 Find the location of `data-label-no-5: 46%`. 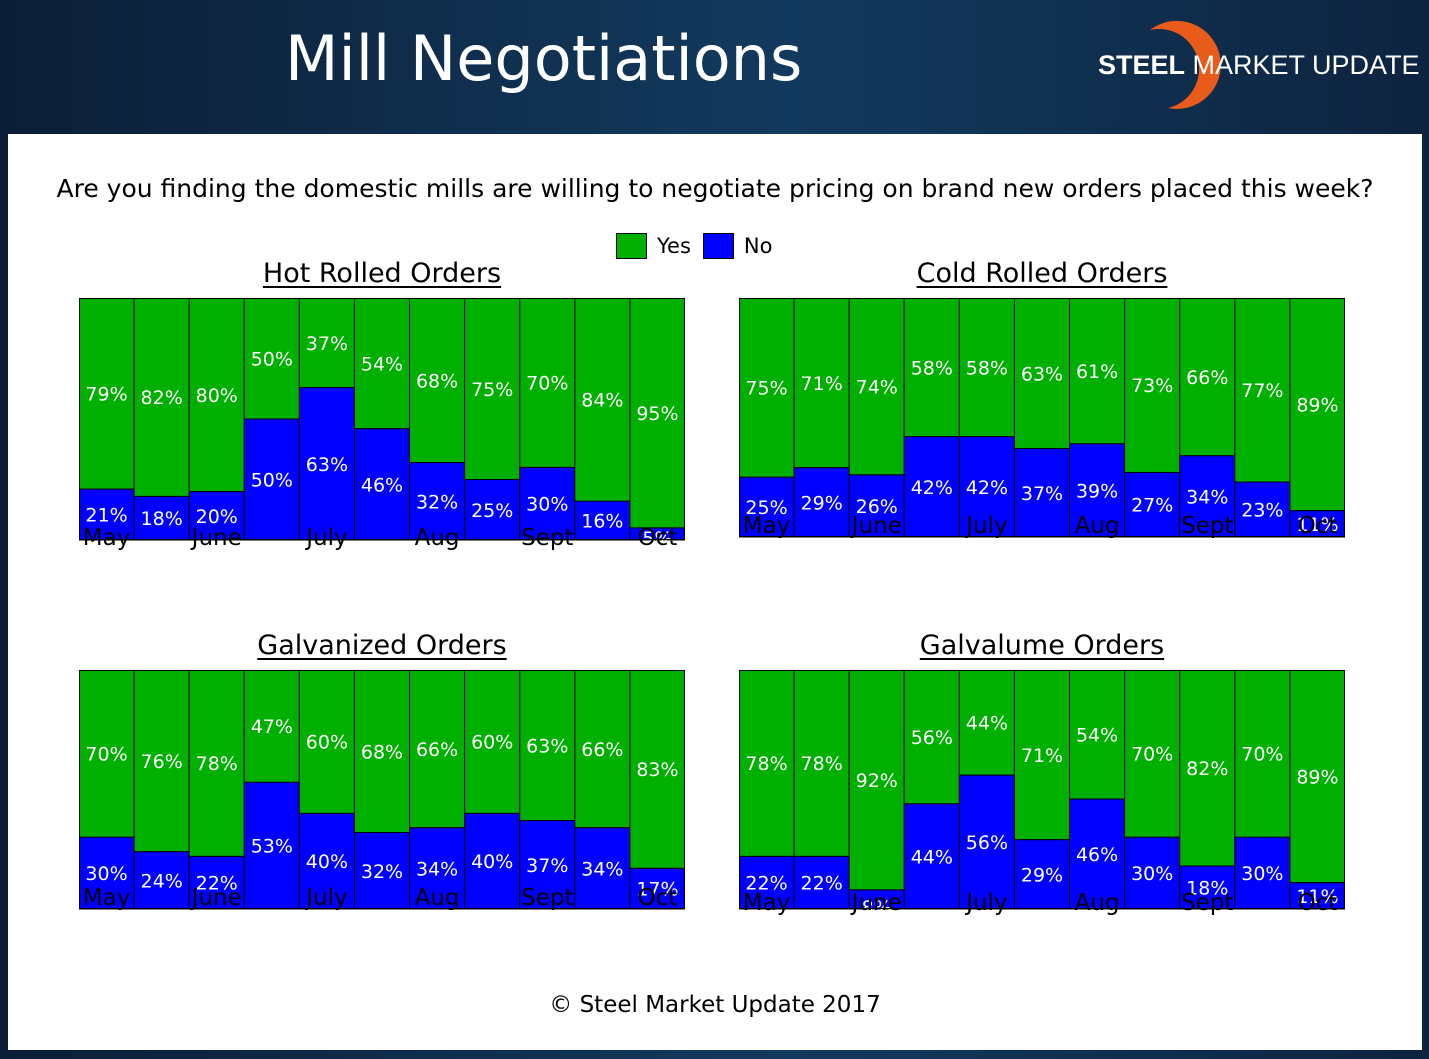

data-label-no-5: 46% is located at coordinates (382, 485).